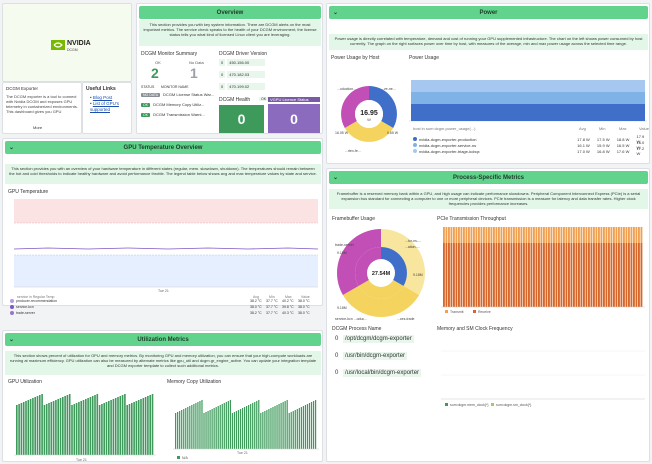 The image size is (652, 464). Describe the element at coordinates (158, 62) in the screenshot. I see `ok-label: OK` at that location.